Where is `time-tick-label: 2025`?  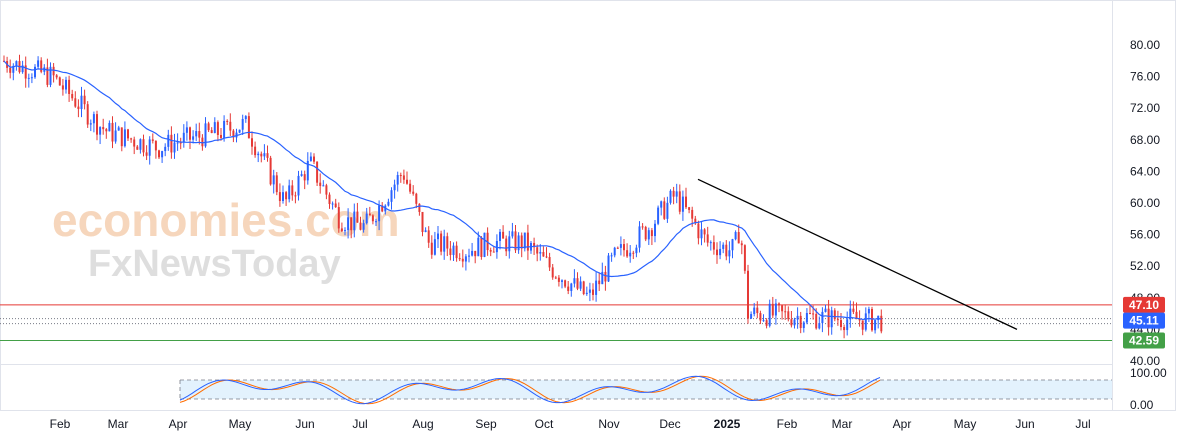 time-tick-label: 2025 is located at coordinates (727, 424).